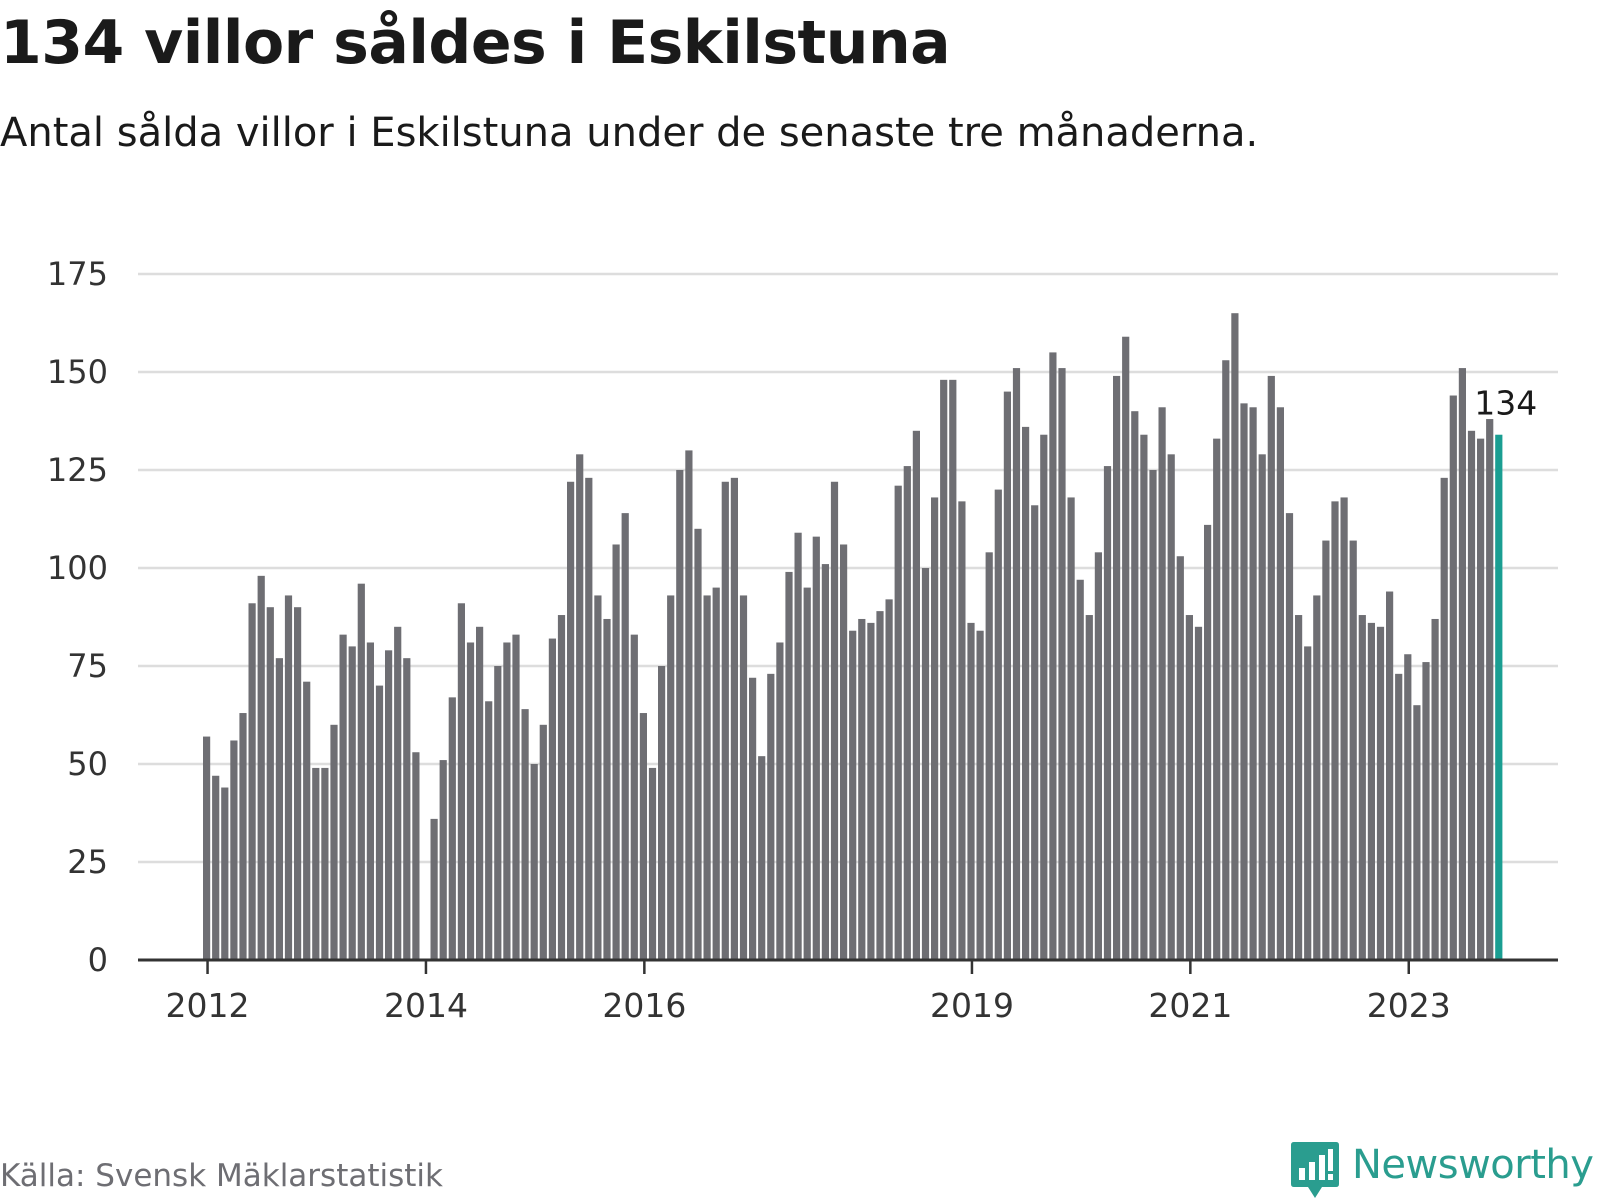 The image size is (1600, 1200). Describe the element at coordinates (1409, 1005) in the screenshot. I see `x-tick-label: 2023` at that location.